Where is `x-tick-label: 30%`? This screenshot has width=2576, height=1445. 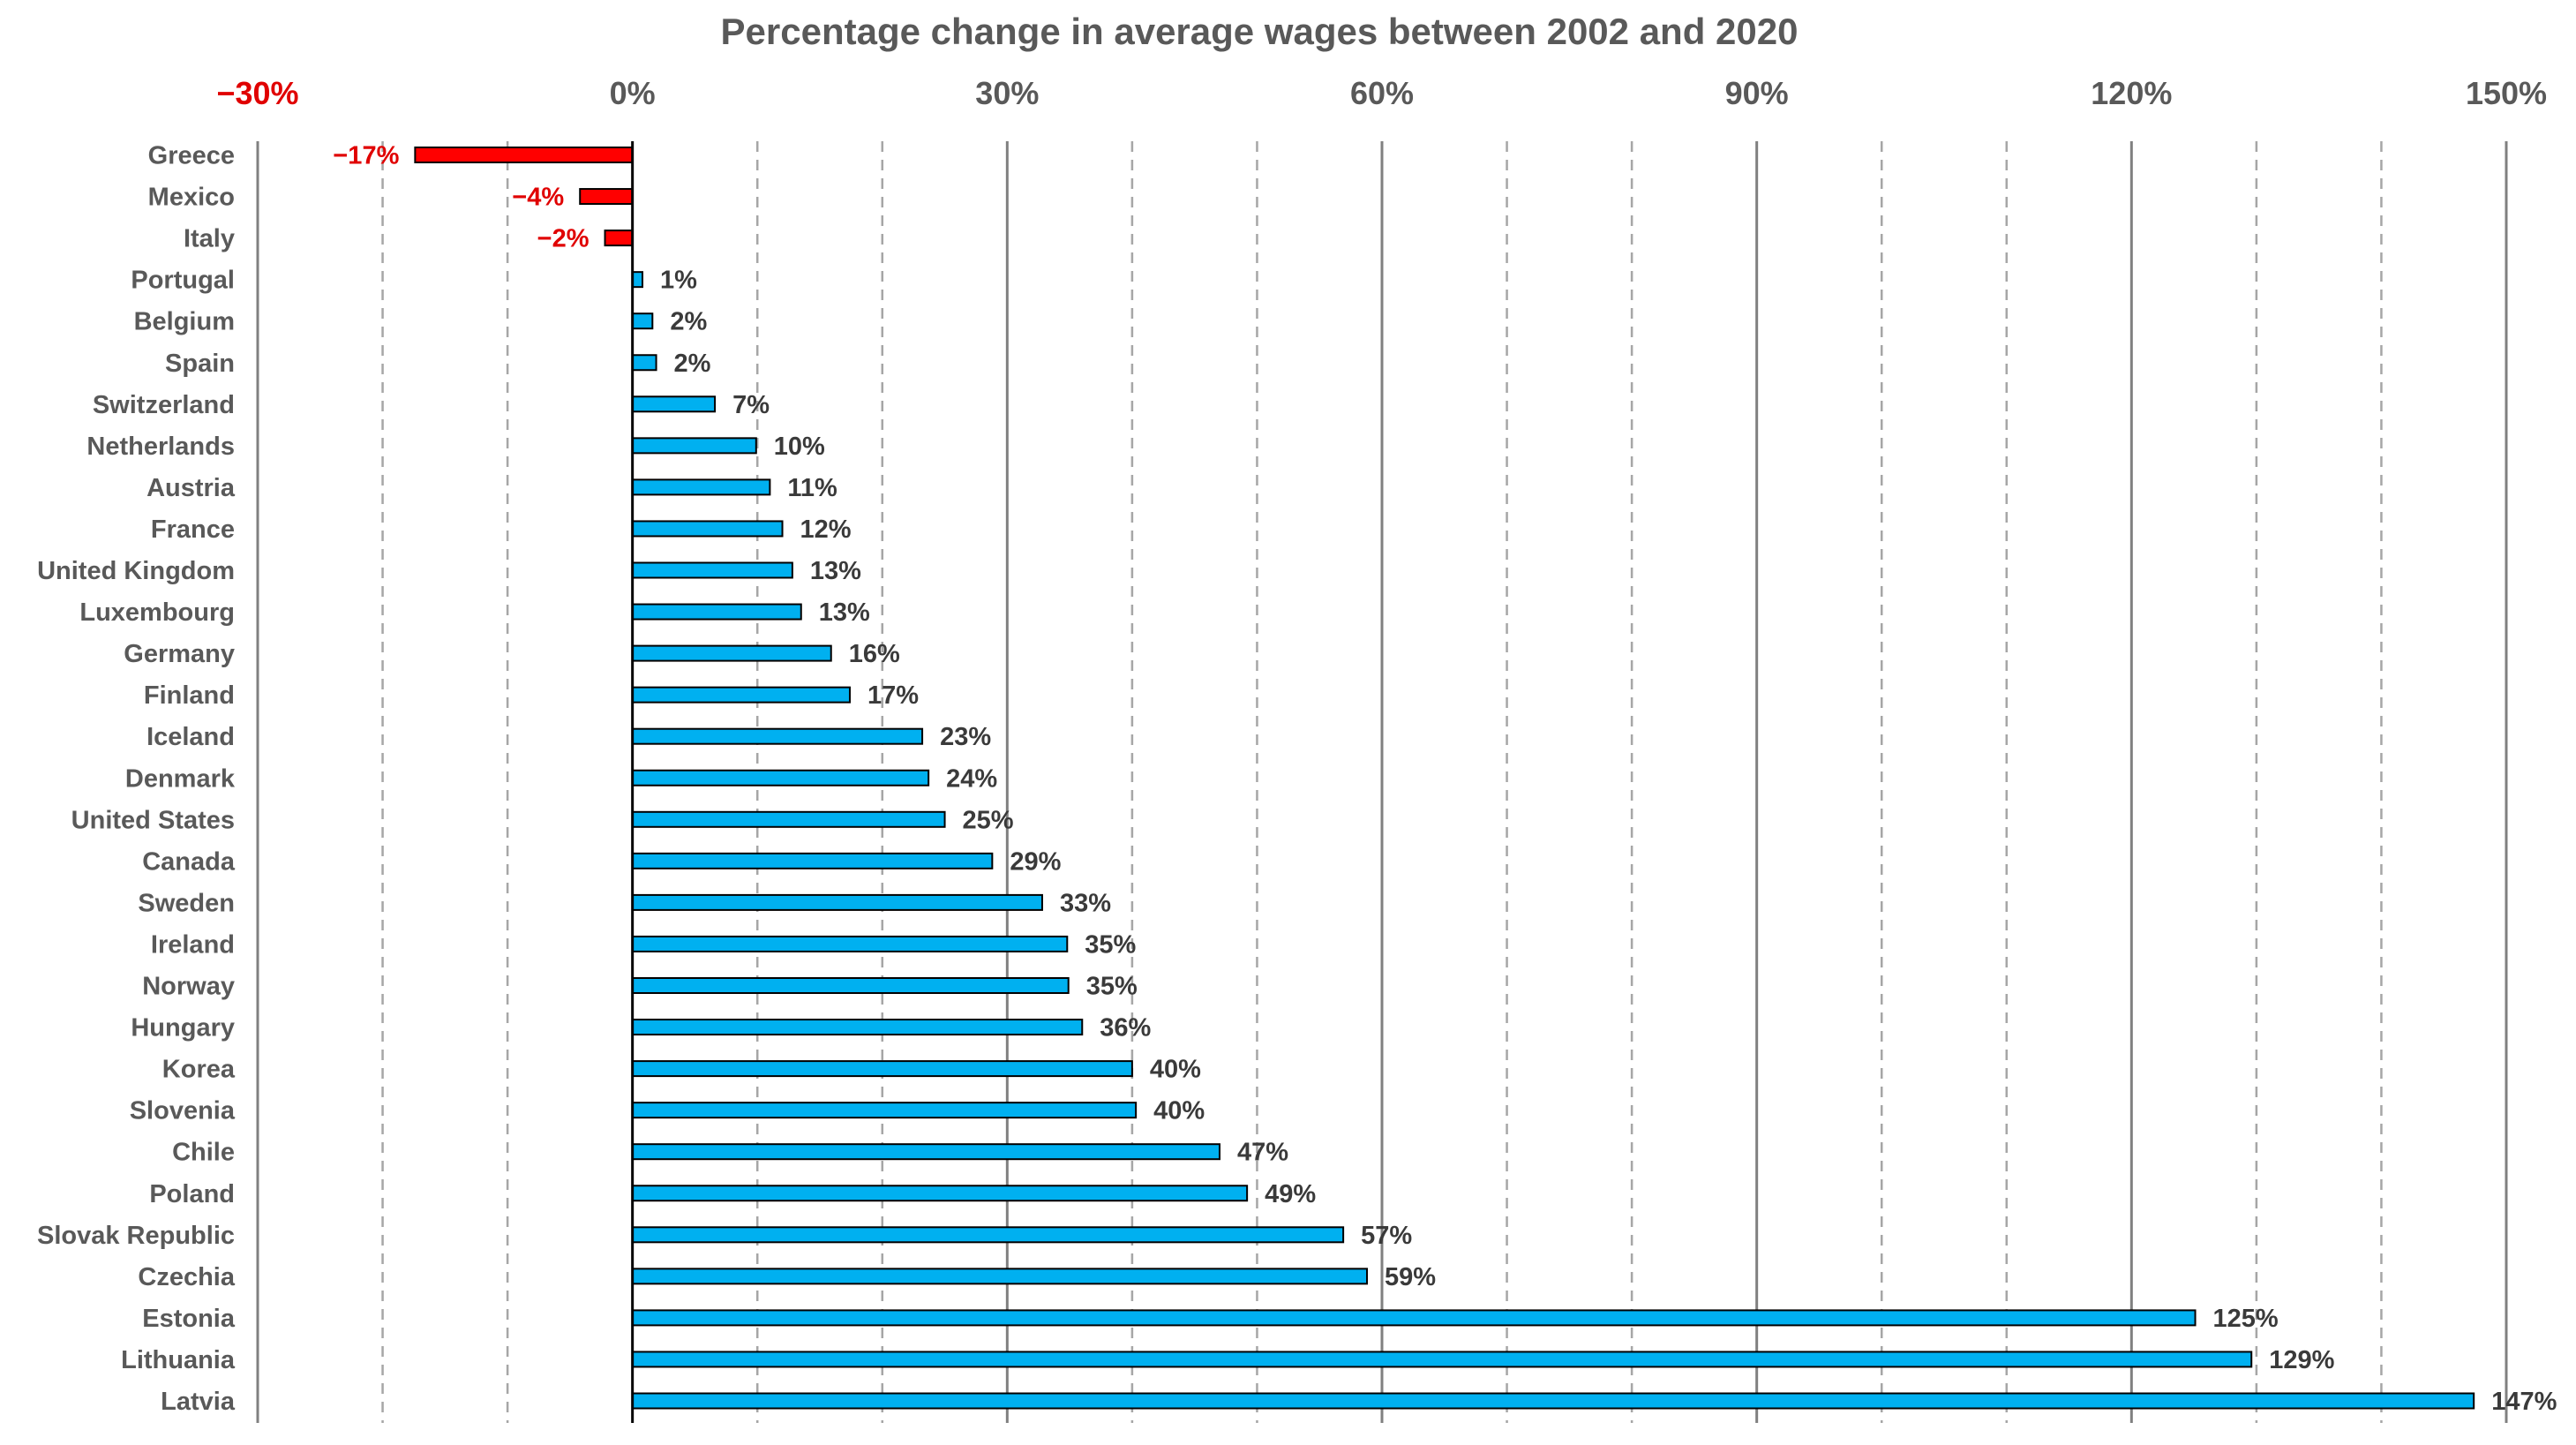 x-tick-label: 30% is located at coordinates (1007, 93).